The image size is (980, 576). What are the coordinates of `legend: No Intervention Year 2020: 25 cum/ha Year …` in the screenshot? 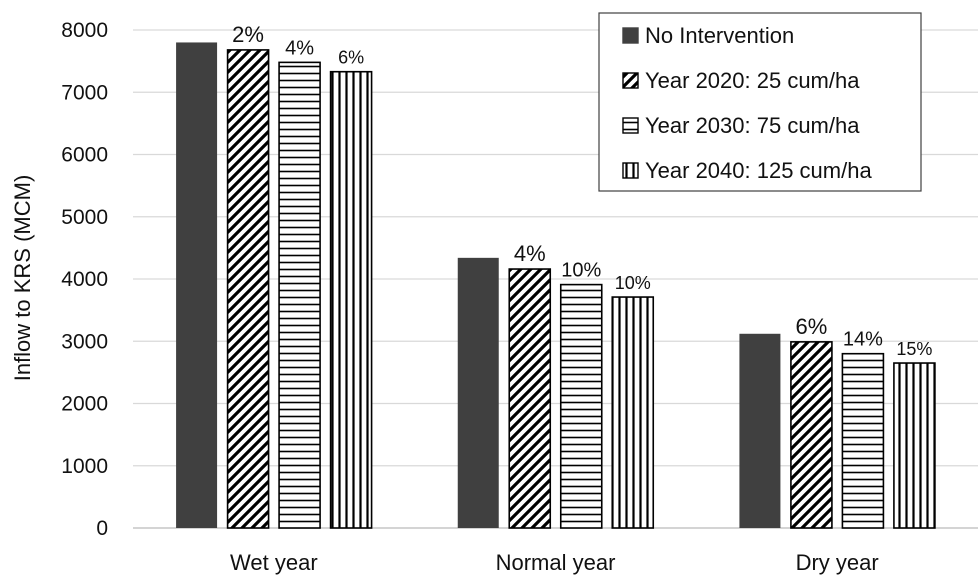 It's located at (760, 102).